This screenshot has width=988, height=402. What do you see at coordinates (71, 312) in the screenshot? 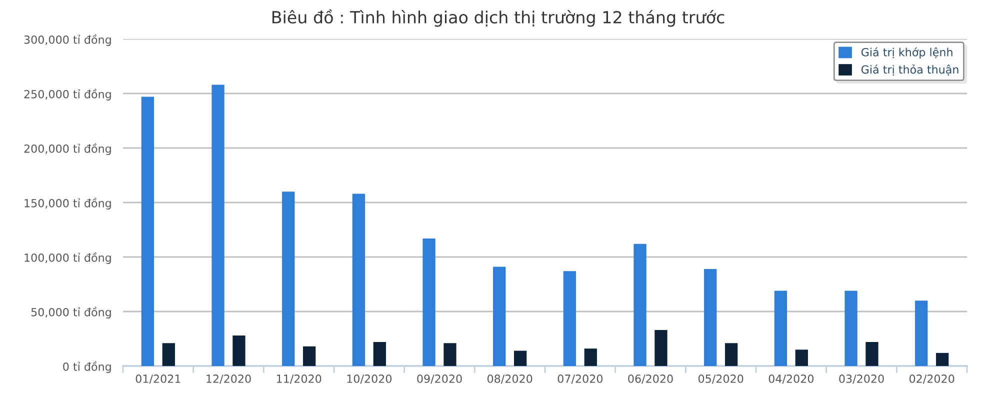
I see `y-tick-label: 50,000 tỉ đồng` at bounding box center [71, 312].